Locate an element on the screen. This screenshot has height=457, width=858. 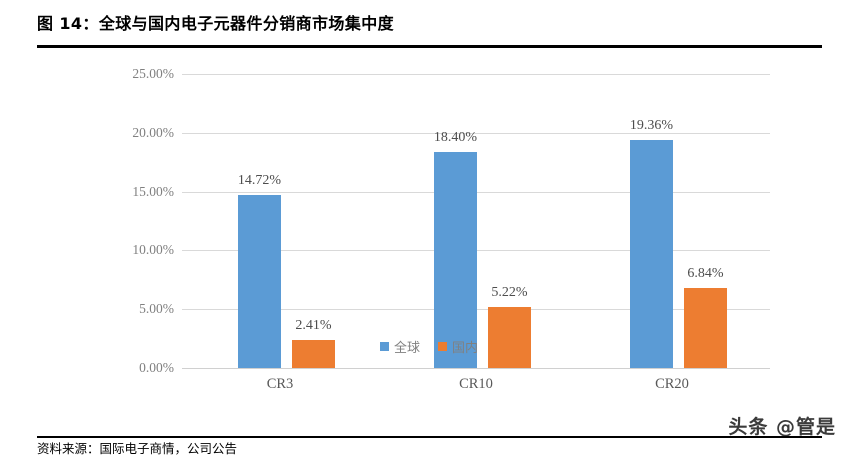
bar-group: 14.72% 2.41% is located at coordinates (280, 221).